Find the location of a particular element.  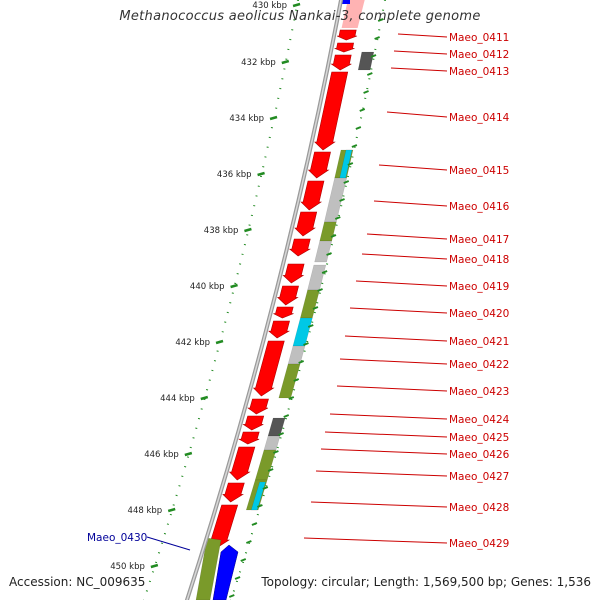

gene-label: Maeo_0414 is located at coordinates (479, 118).